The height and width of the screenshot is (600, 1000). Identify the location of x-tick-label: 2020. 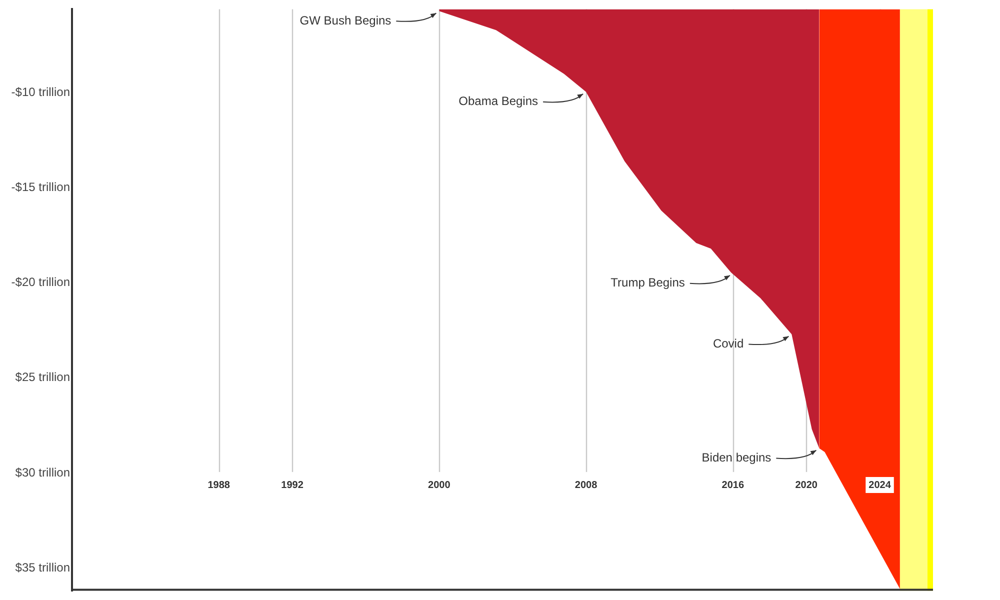
(806, 485).